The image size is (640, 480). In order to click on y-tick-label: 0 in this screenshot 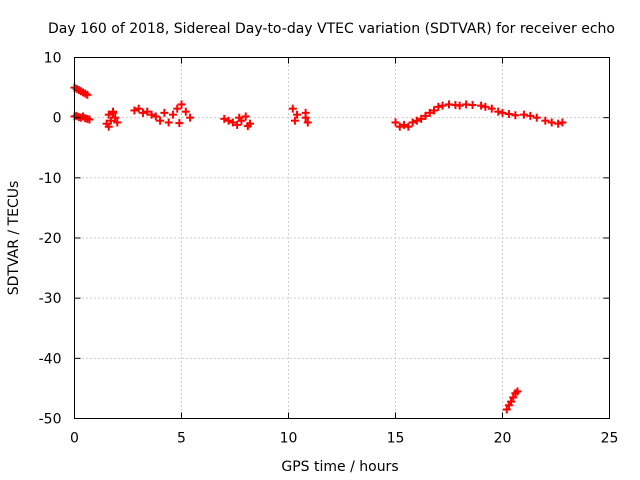, I will do `click(57, 119)`.